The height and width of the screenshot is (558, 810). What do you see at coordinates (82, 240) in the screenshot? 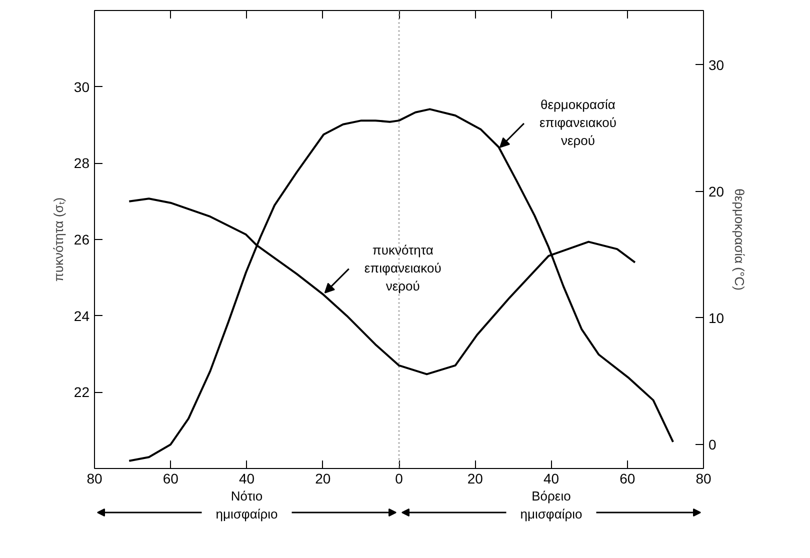
I see `y-tick-label: 26` at bounding box center [82, 240].